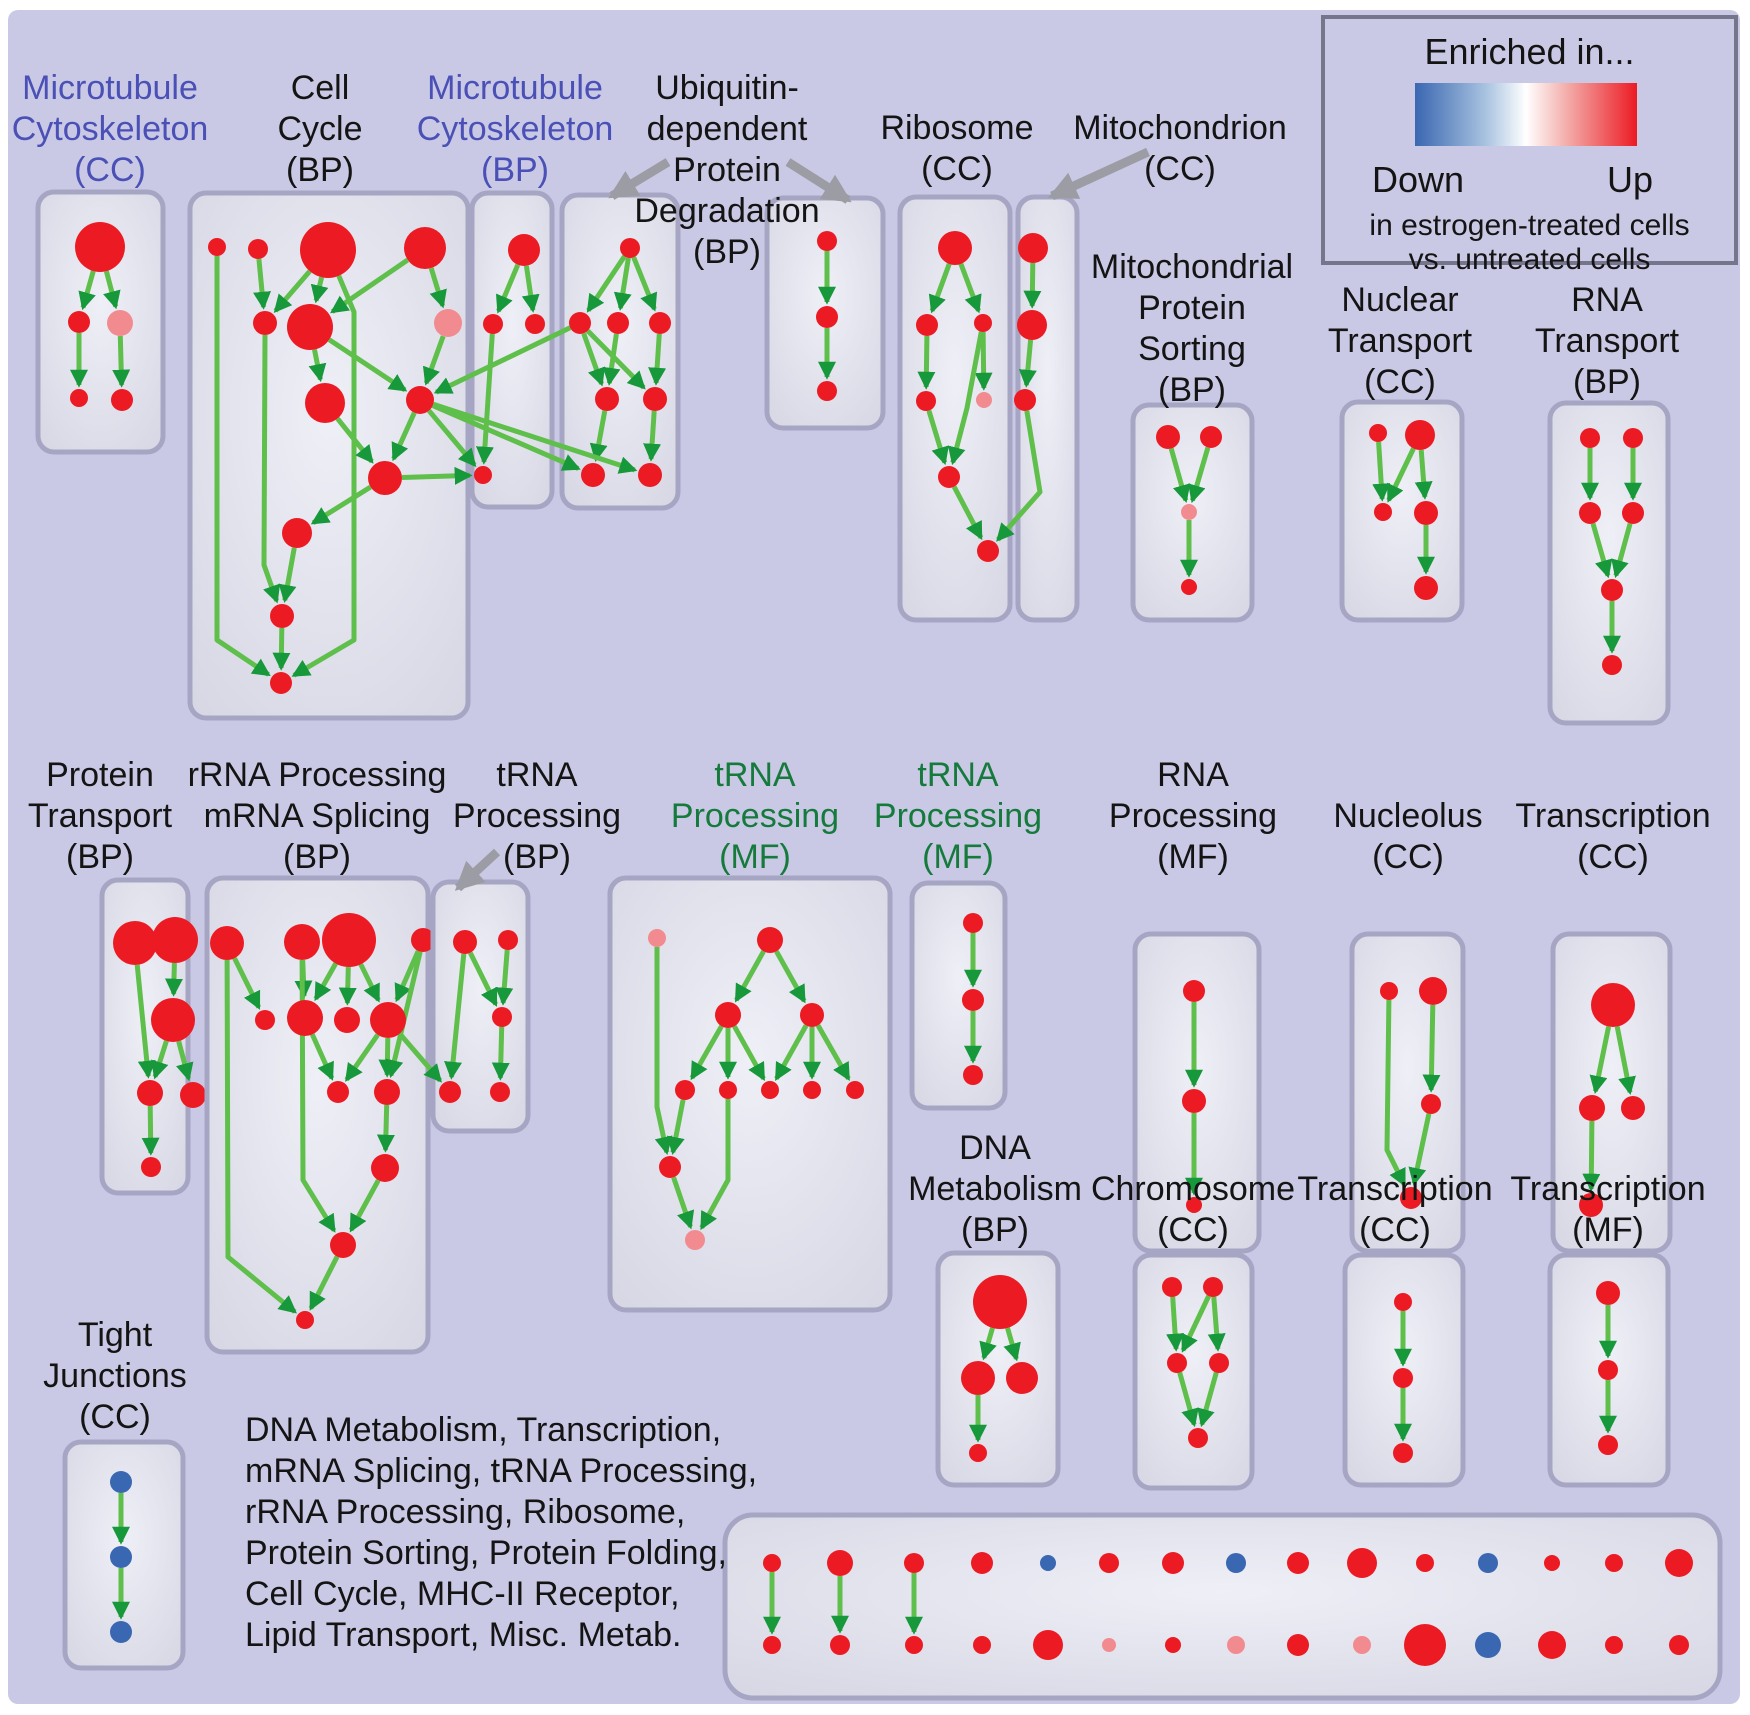 The height and width of the screenshot is (1715, 1750). Describe the element at coordinates (463, 1635) in the screenshot. I see `note-line-5: Lipid Transport, Misc. Metab.` at that location.